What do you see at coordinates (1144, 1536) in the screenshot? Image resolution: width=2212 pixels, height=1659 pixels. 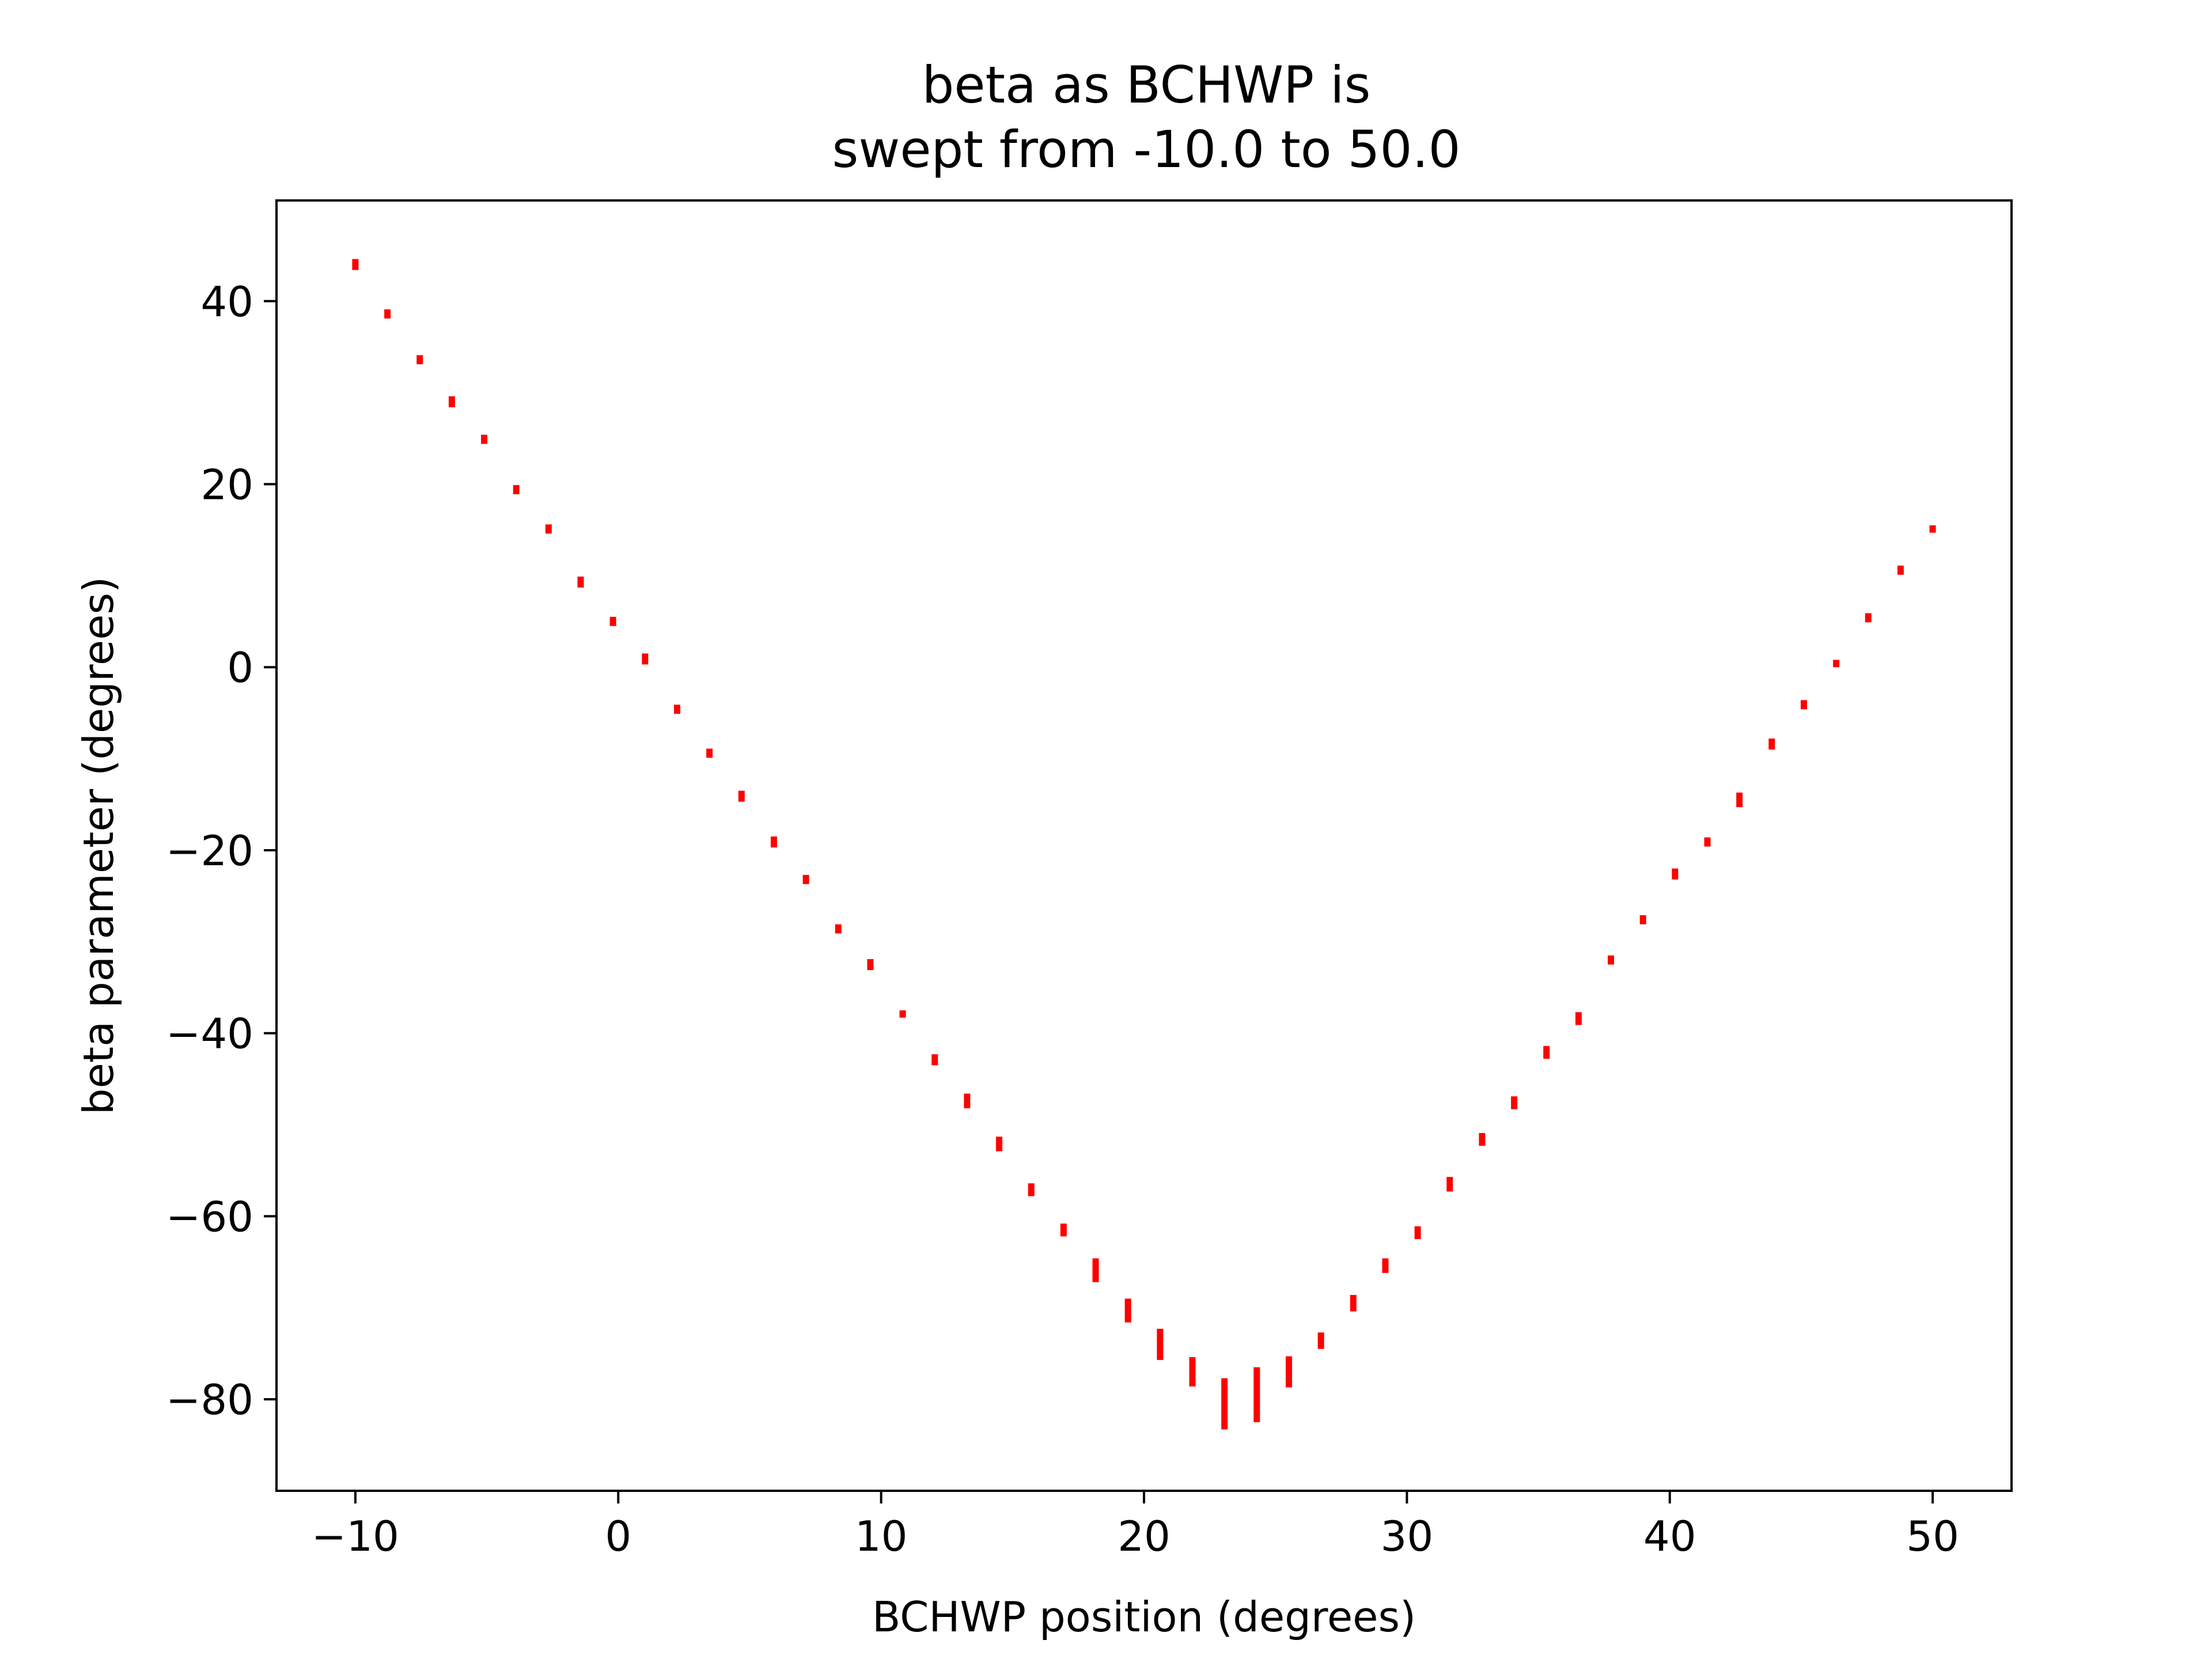 I see `x-tick-label: 20` at bounding box center [1144, 1536].